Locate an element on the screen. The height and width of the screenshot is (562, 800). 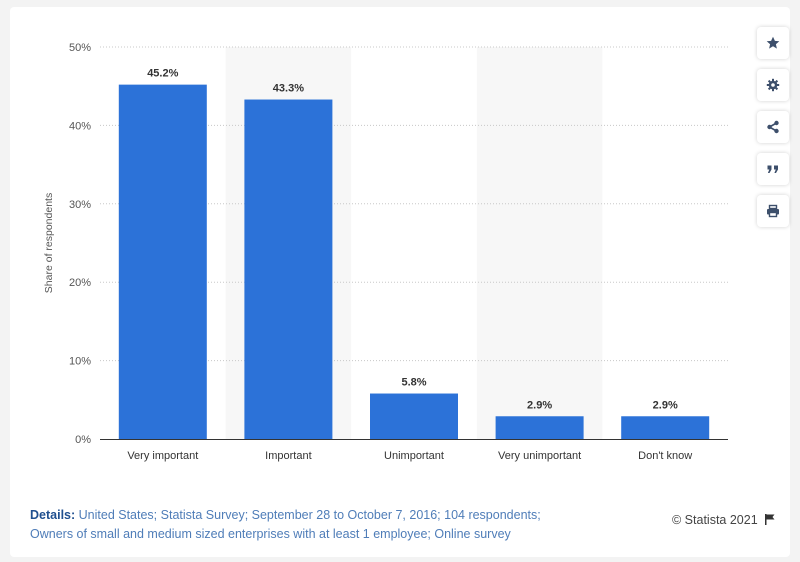
x-tick-label: Important is located at coordinates (288, 456).